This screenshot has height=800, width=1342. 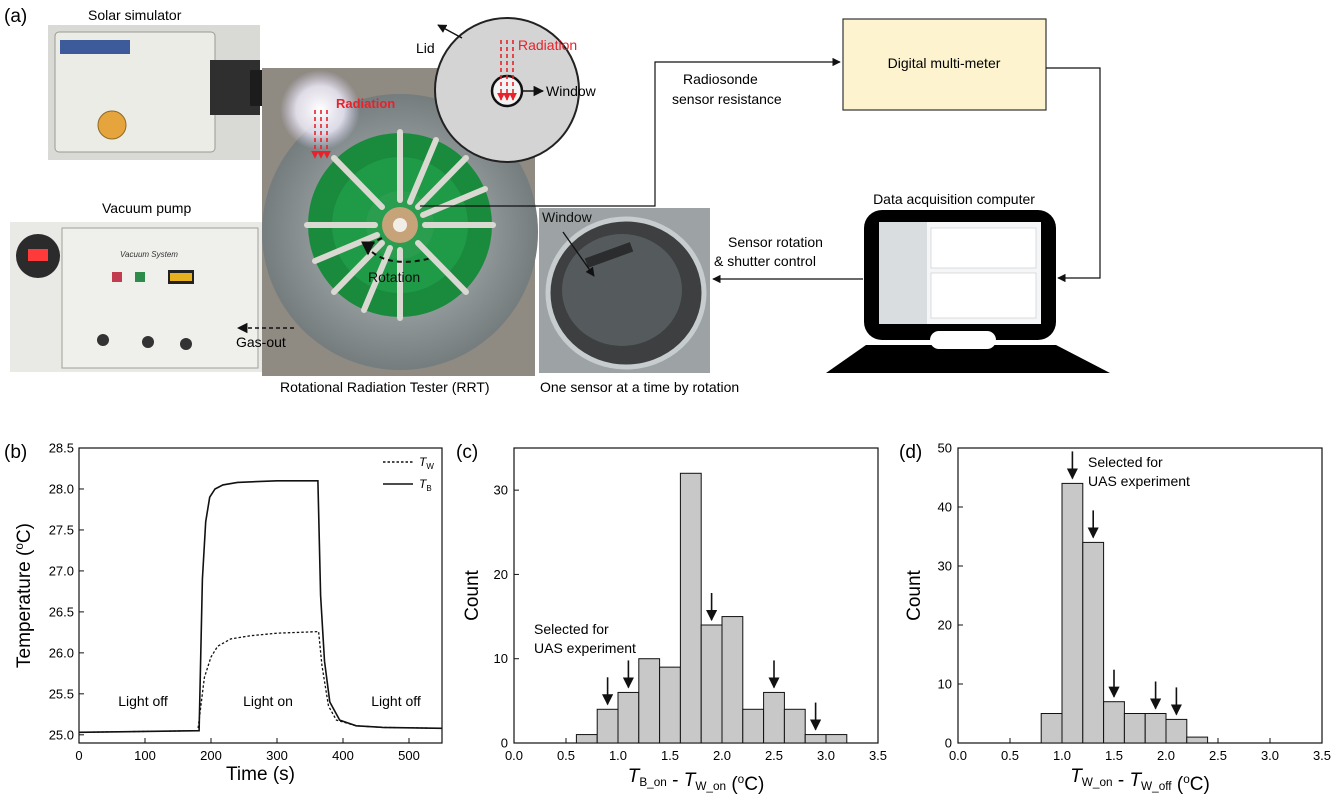 I want to click on sensor-resistance-line, so click(x=630, y=132).